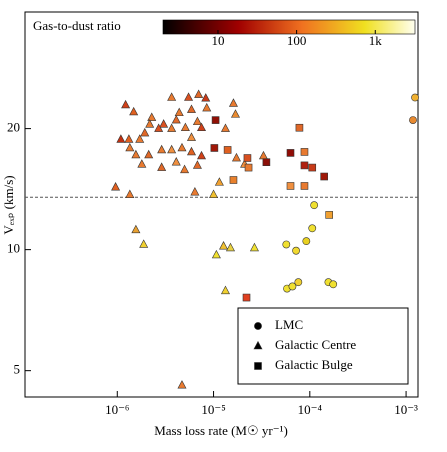  I want to click on legend-label: LMC, so click(289, 324).